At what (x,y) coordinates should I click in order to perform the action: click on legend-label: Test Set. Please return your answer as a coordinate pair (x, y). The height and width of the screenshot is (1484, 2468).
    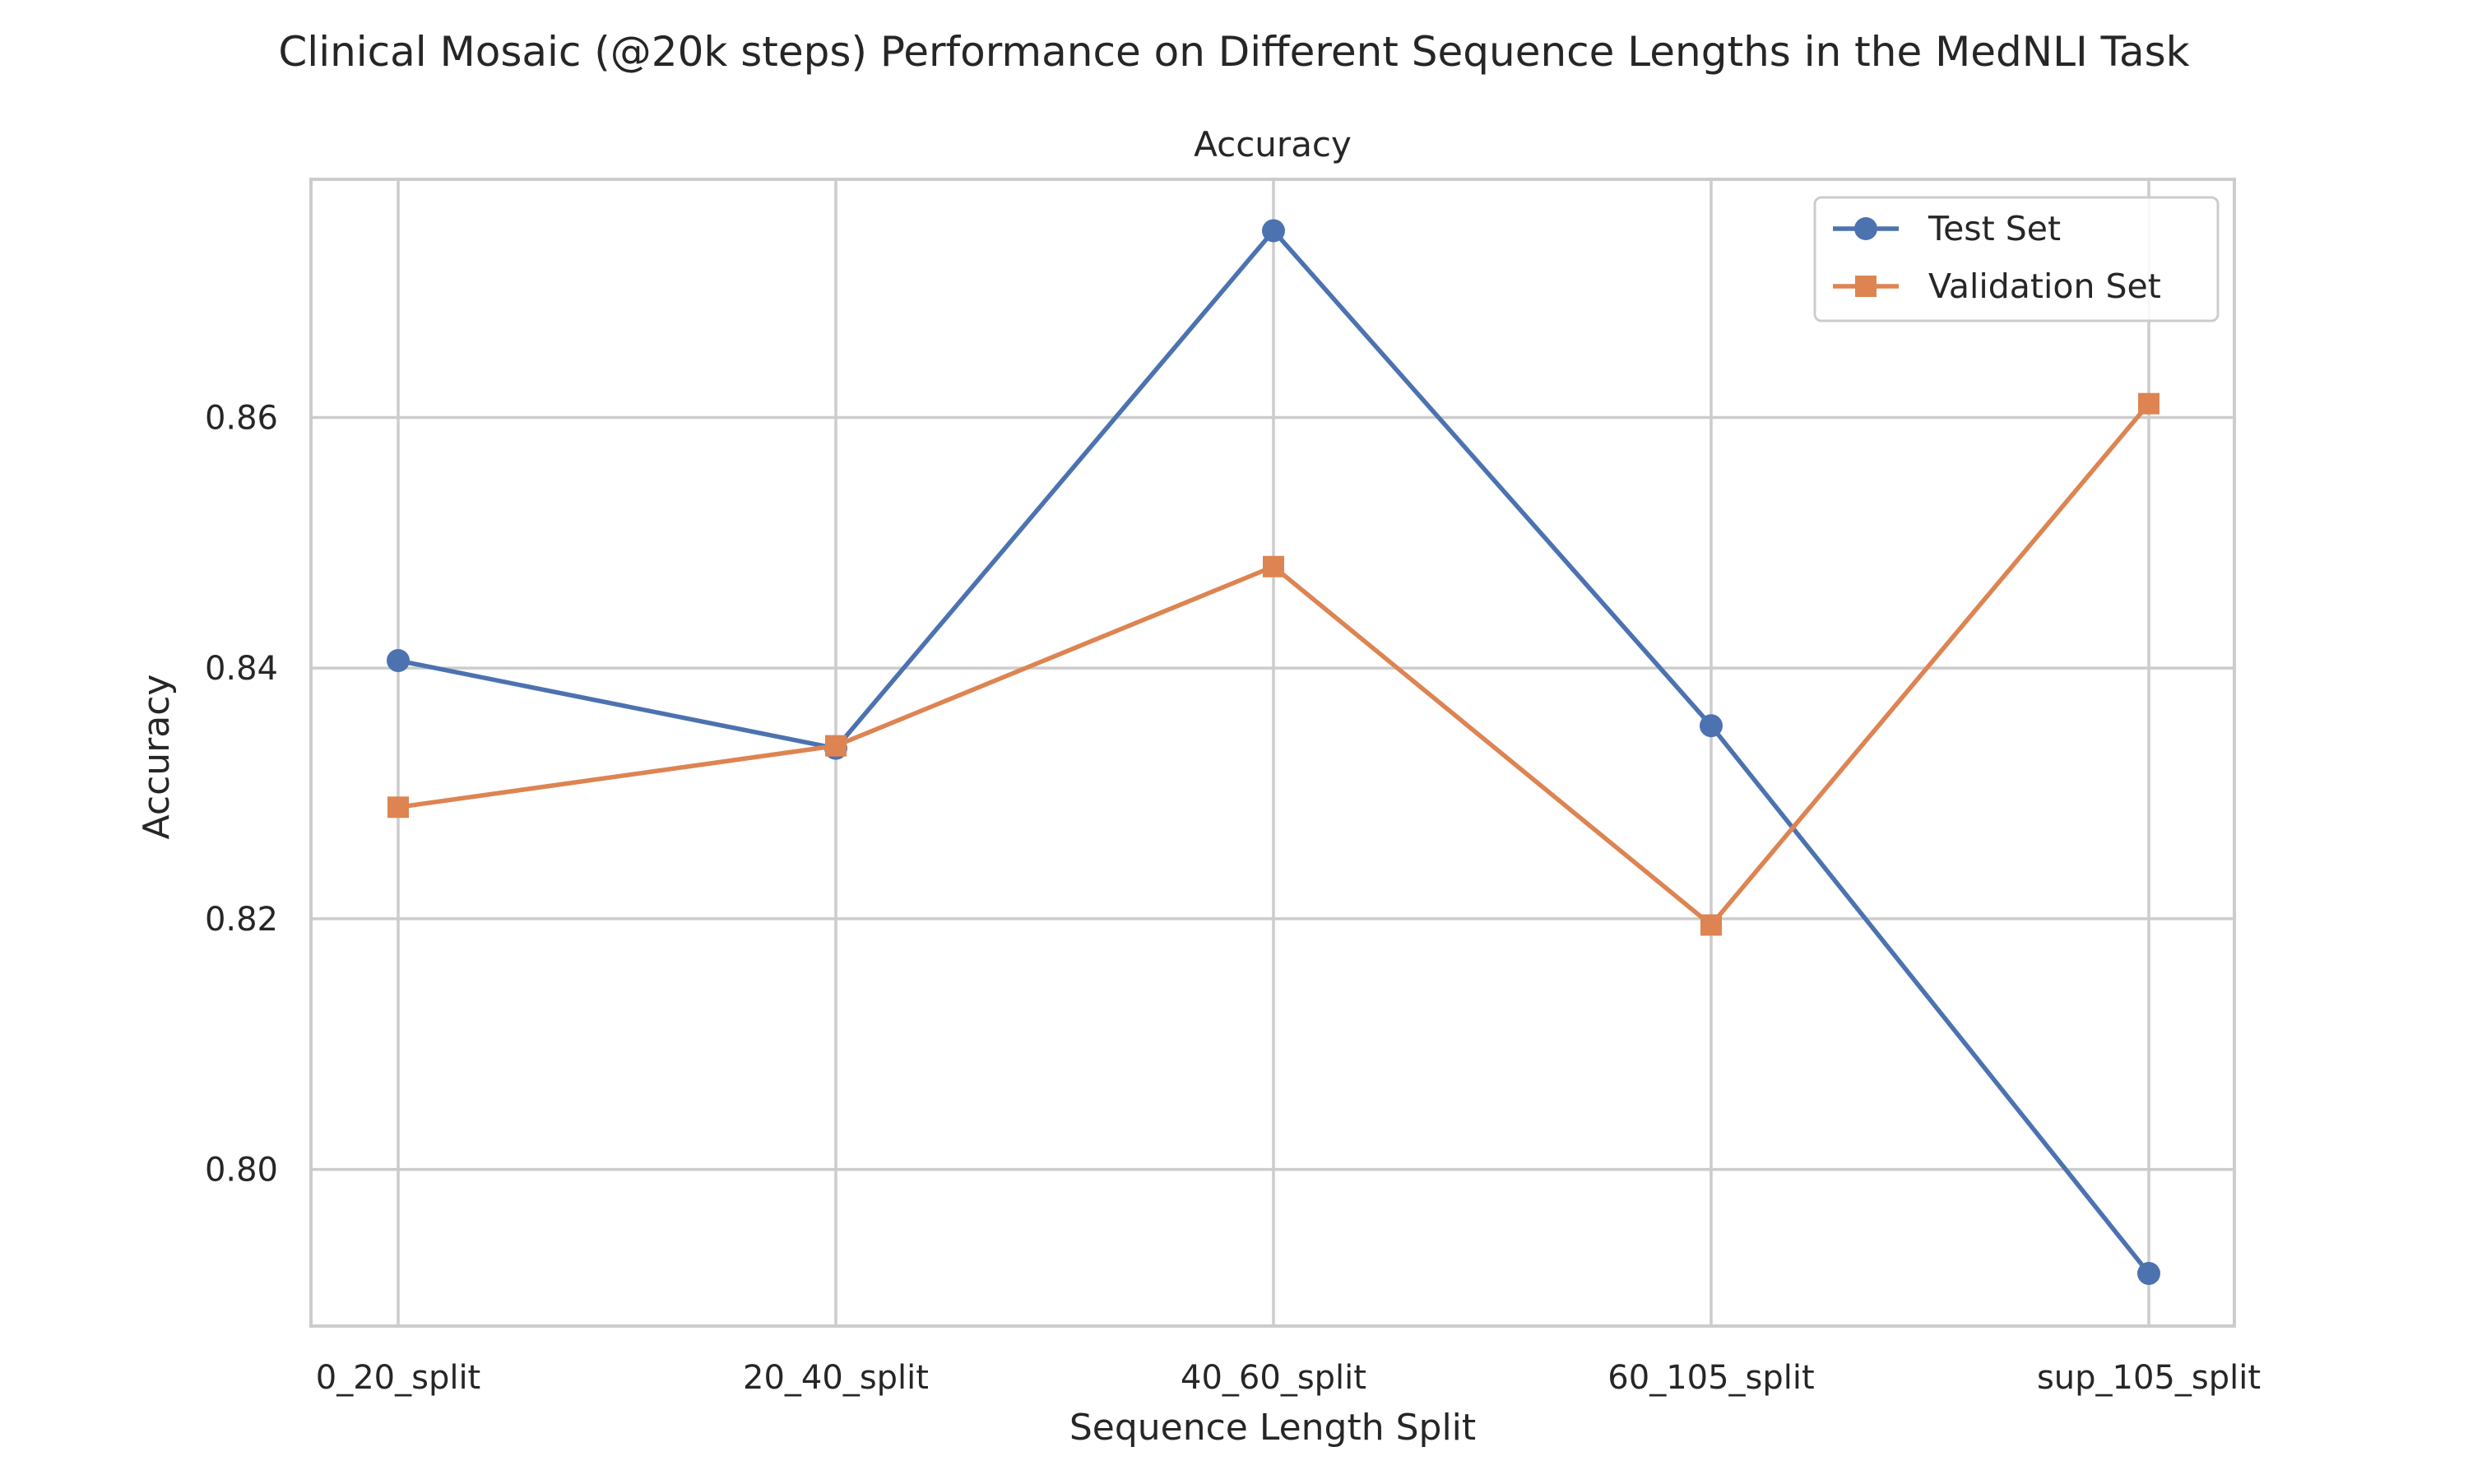
    Looking at the image, I should click on (1994, 228).